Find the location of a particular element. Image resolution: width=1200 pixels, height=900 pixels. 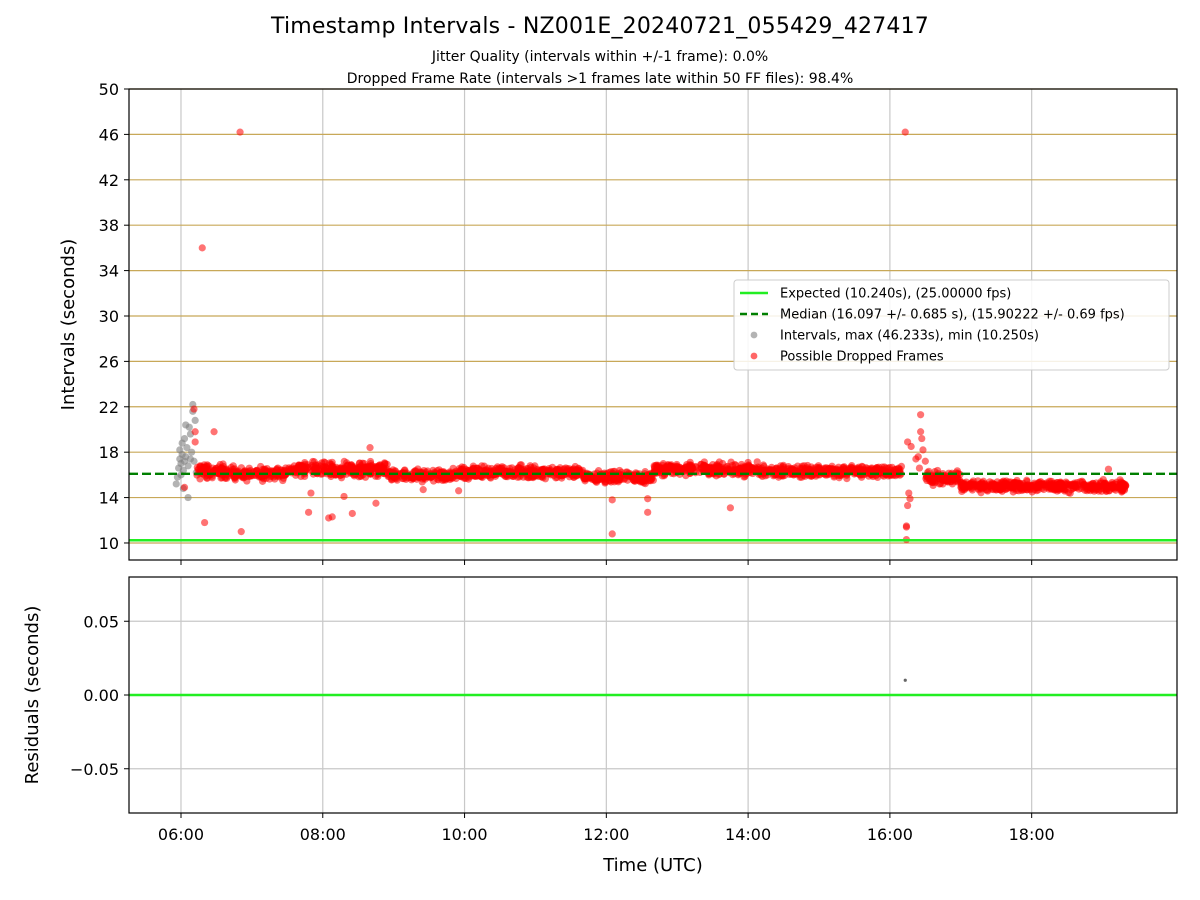

legend-label: Expected (10.240s), (25.00000 fps) is located at coordinates (895, 294).